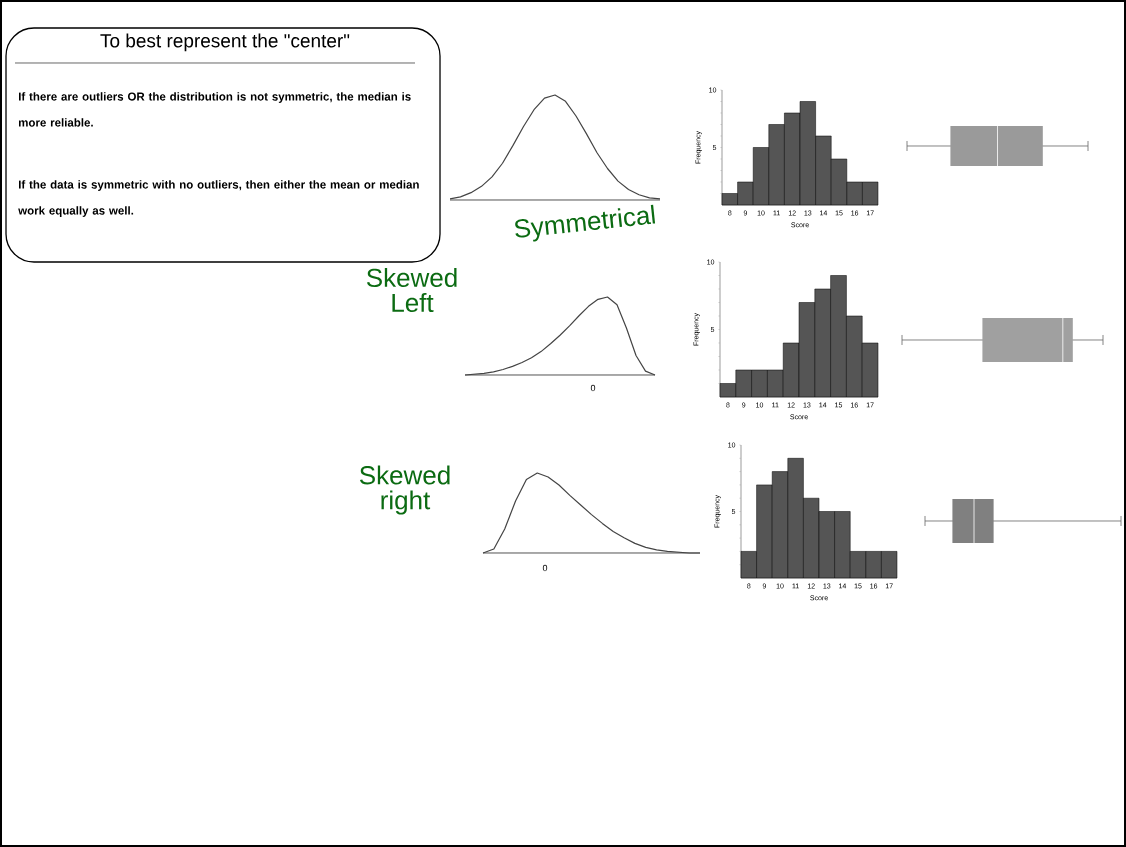  What do you see at coordinates (411, 290) in the screenshot?
I see `text: Skewed Left` at bounding box center [411, 290].